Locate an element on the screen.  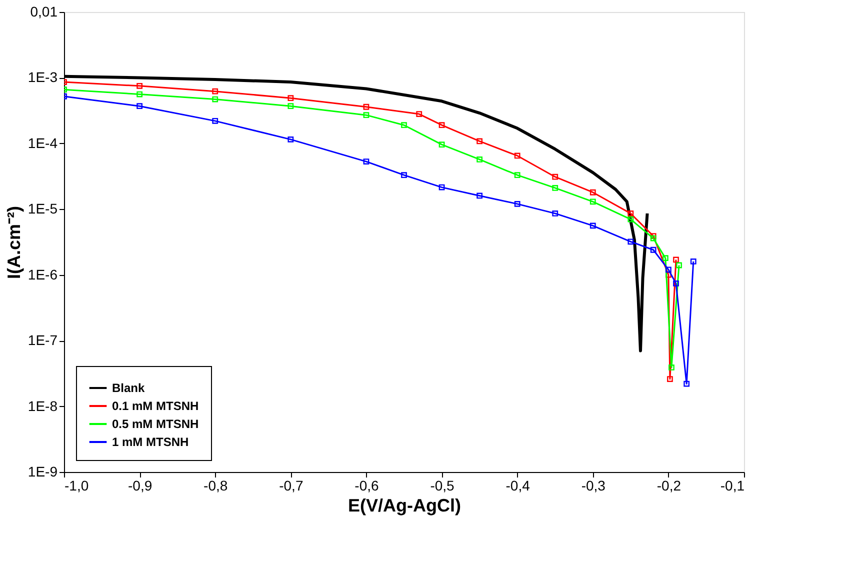
x-tick-label: -0,7 is located at coordinates (291, 486).